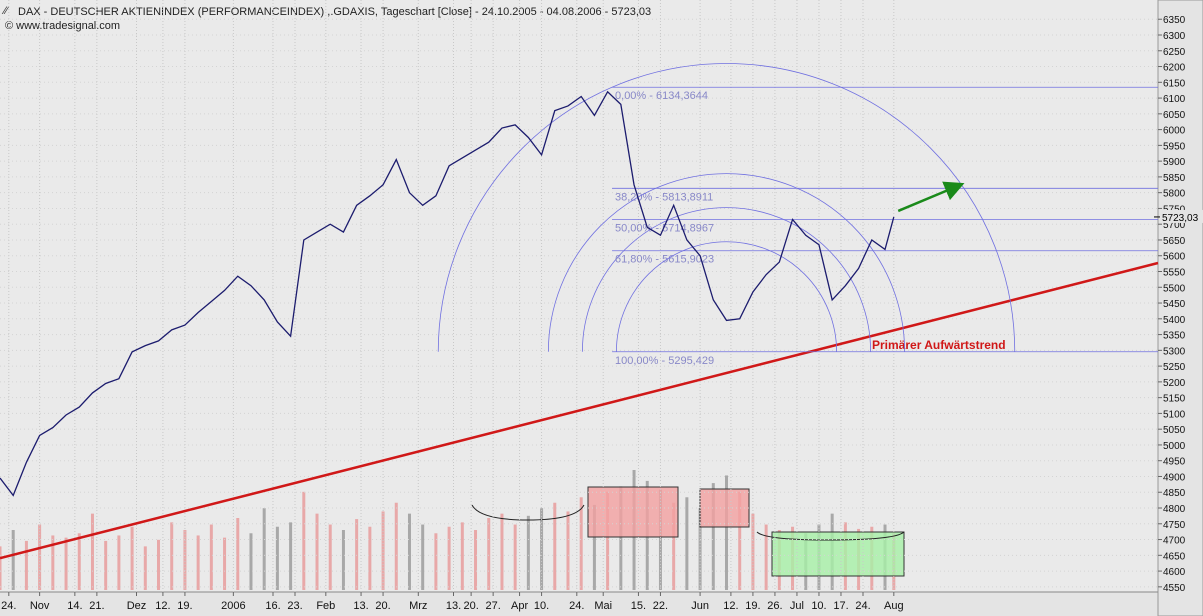 The height and width of the screenshot is (616, 1203). I want to click on y-axis-panel, so click(1180, 308).